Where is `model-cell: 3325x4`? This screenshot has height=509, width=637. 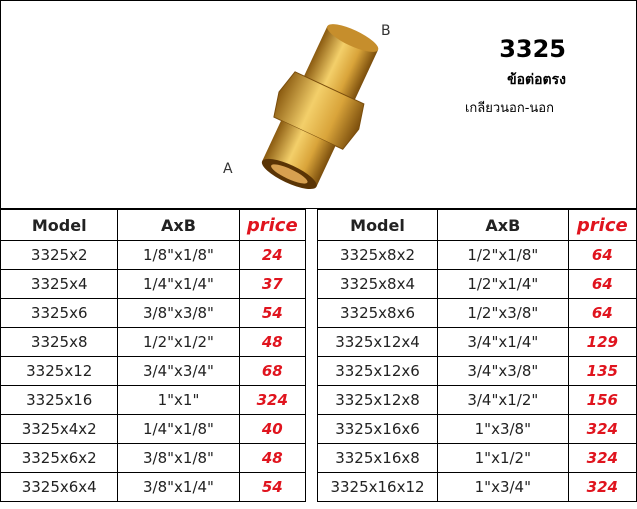 model-cell: 3325x4 is located at coordinates (59, 284).